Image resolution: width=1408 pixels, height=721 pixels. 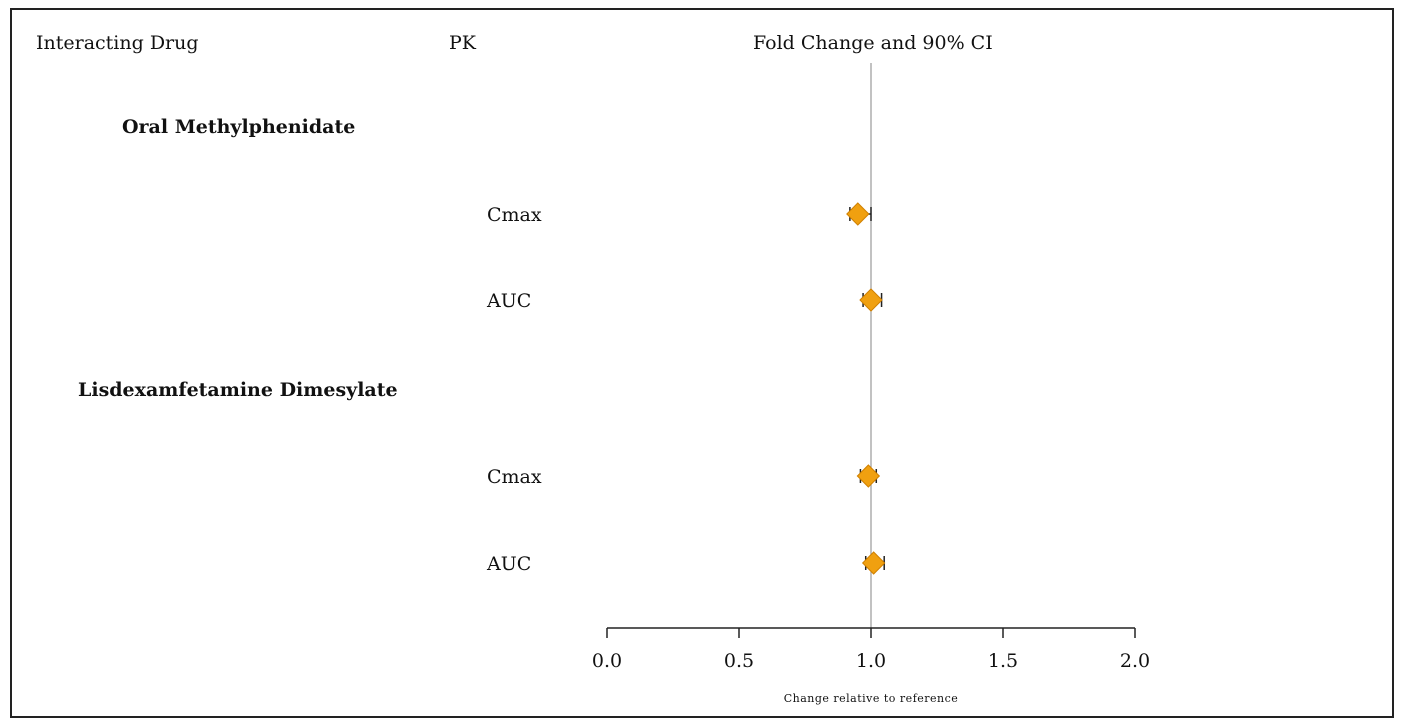 I want to click on header-pk: PK, so click(x=463, y=43).